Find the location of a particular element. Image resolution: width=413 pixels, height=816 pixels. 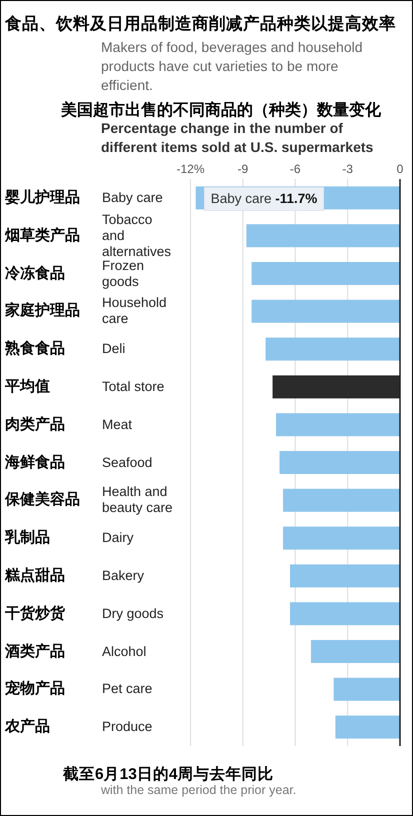

x-tick-label: -12% is located at coordinates (190, 169).